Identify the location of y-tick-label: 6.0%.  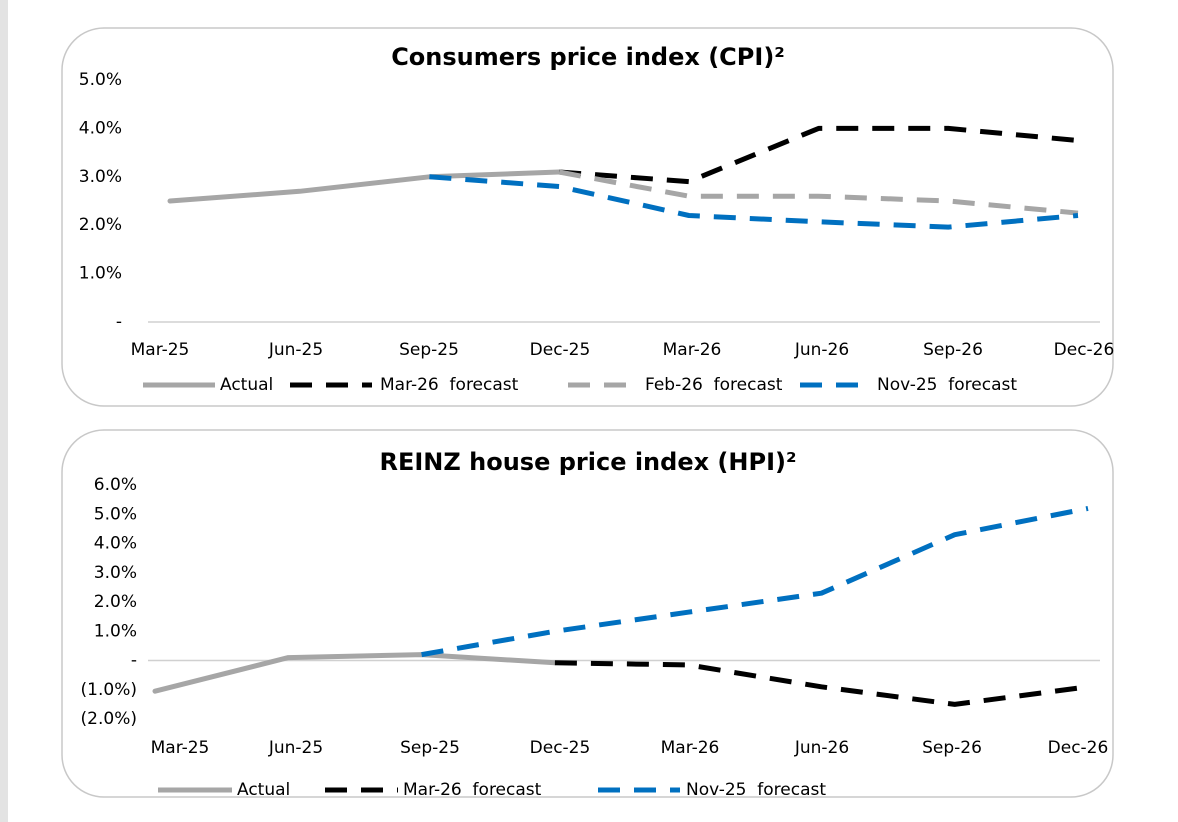
(115, 485).